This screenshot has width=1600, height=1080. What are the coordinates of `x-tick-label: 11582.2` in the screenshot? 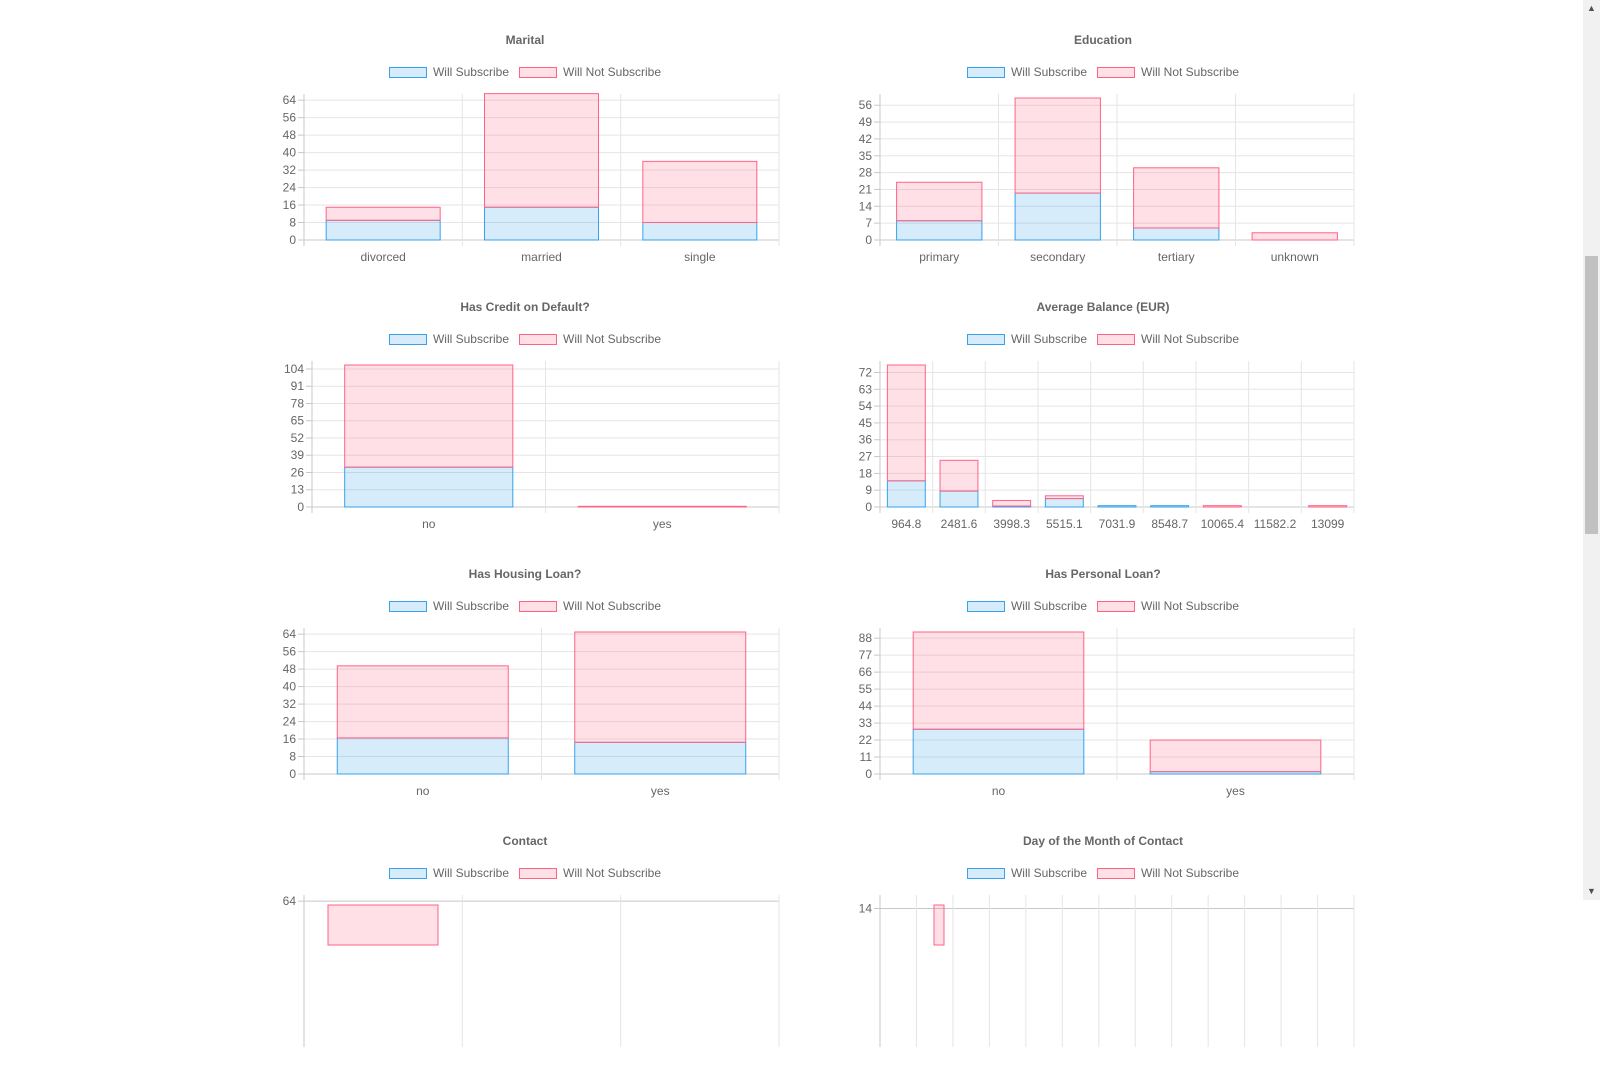 It's located at (1275, 524).